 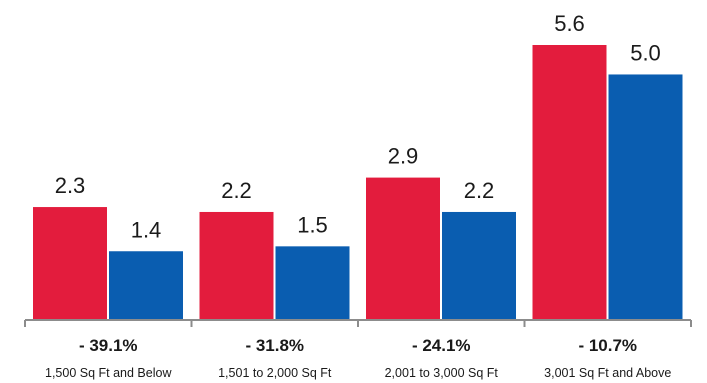 I want to click on value-label-series1-cat2: 2.2, so click(x=236, y=190).